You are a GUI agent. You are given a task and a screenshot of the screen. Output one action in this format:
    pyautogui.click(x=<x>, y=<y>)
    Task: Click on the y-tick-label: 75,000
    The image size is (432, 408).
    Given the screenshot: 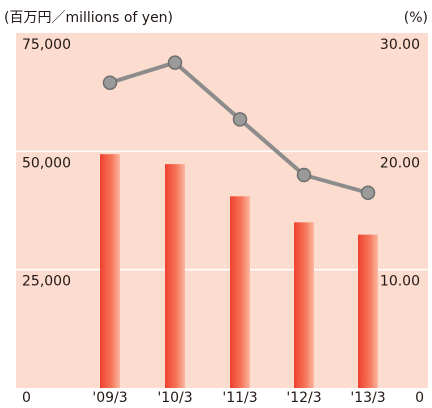 What is the action you would take?
    pyautogui.click(x=46, y=45)
    